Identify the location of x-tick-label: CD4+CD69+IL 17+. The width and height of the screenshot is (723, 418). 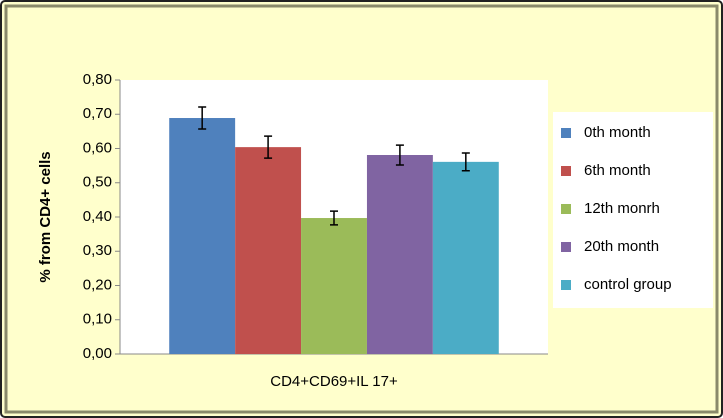
(334, 381).